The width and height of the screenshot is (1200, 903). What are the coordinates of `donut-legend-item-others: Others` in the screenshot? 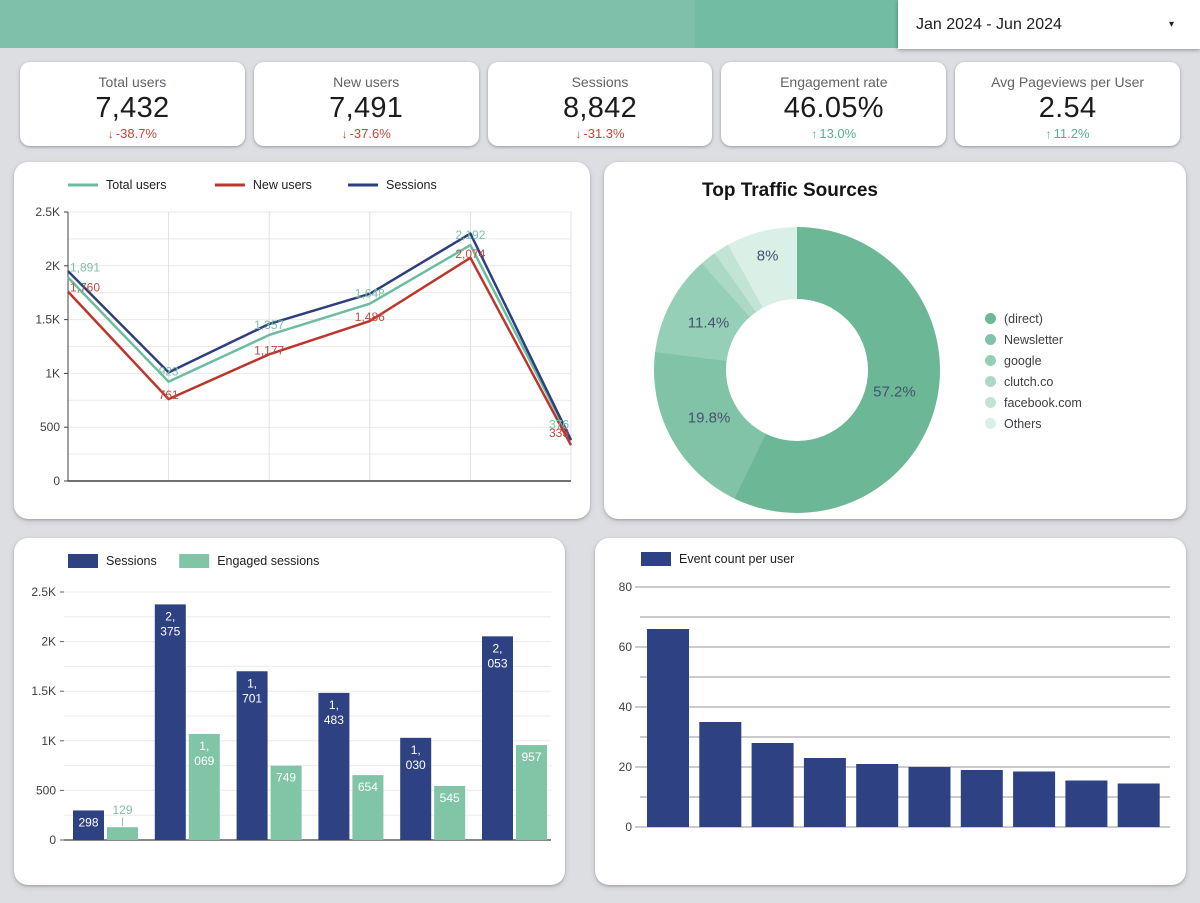 It's located at (1033, 423).